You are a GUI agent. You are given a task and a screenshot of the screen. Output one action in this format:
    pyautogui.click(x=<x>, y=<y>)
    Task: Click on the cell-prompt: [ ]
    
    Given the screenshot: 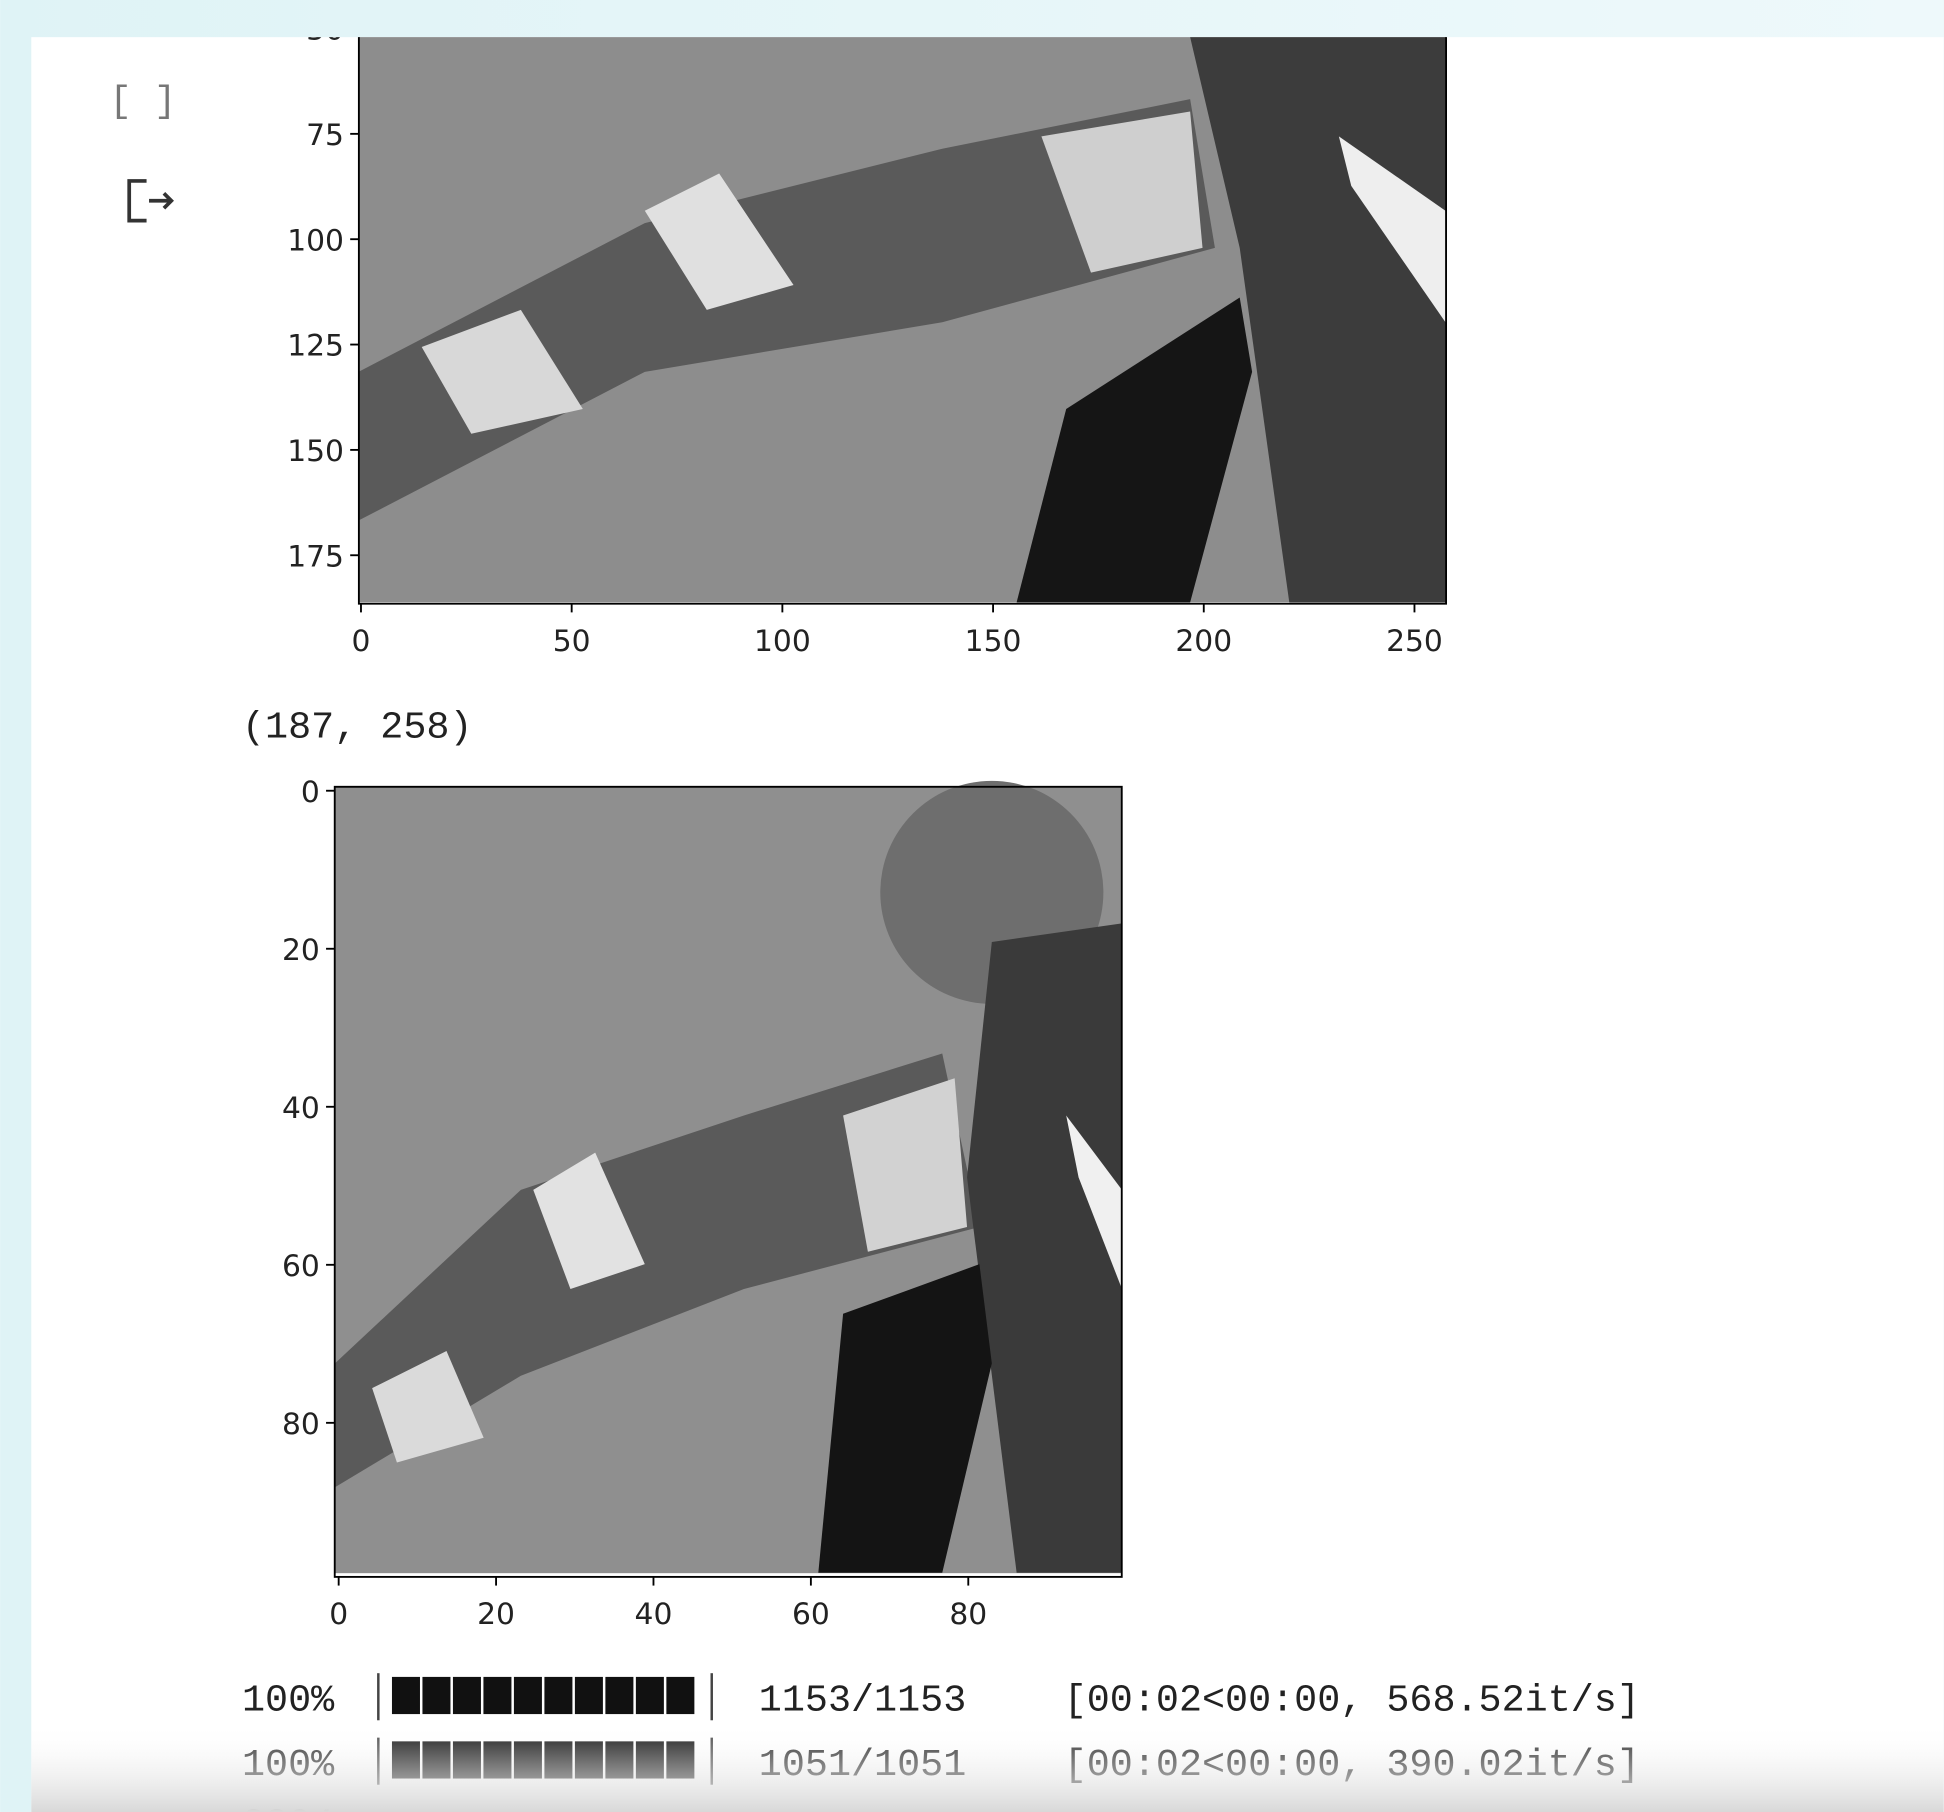 What is the action you would take?
    pyautogui.click(x=142, y=103)
    